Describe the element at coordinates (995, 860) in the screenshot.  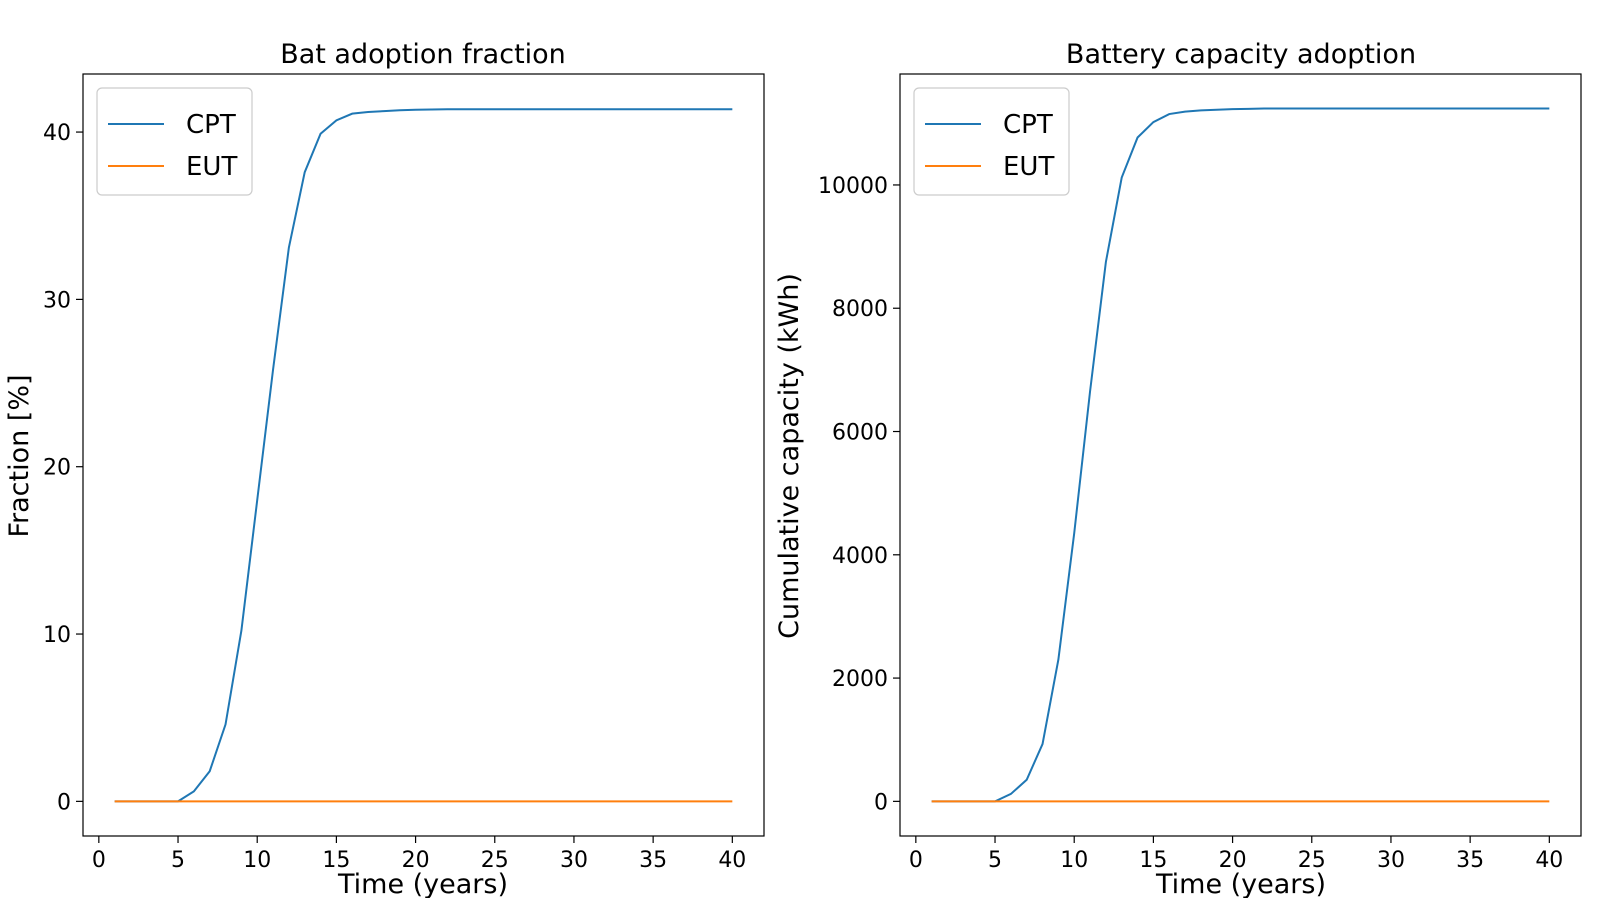
I see `right-x-tick-label: 5` at that location.